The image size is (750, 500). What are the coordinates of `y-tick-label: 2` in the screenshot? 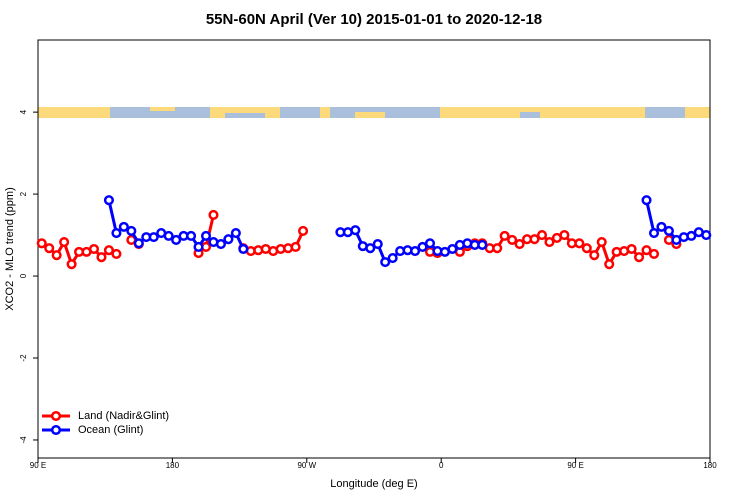 It's located at (23, 193).